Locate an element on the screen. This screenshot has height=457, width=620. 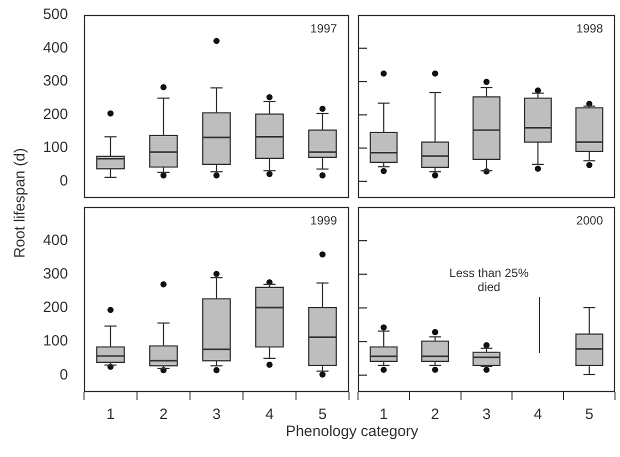
text: 1998 is located at coordinates (590, 28).